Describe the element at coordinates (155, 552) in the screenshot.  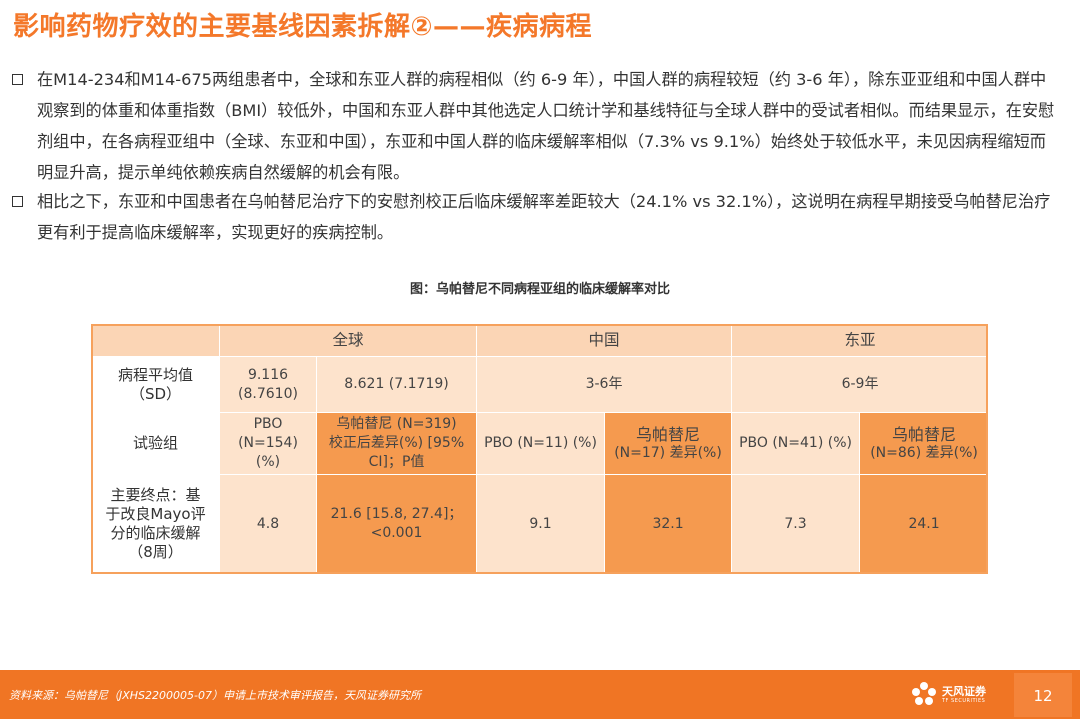
I see `row-label-line: （8周）` at that location.